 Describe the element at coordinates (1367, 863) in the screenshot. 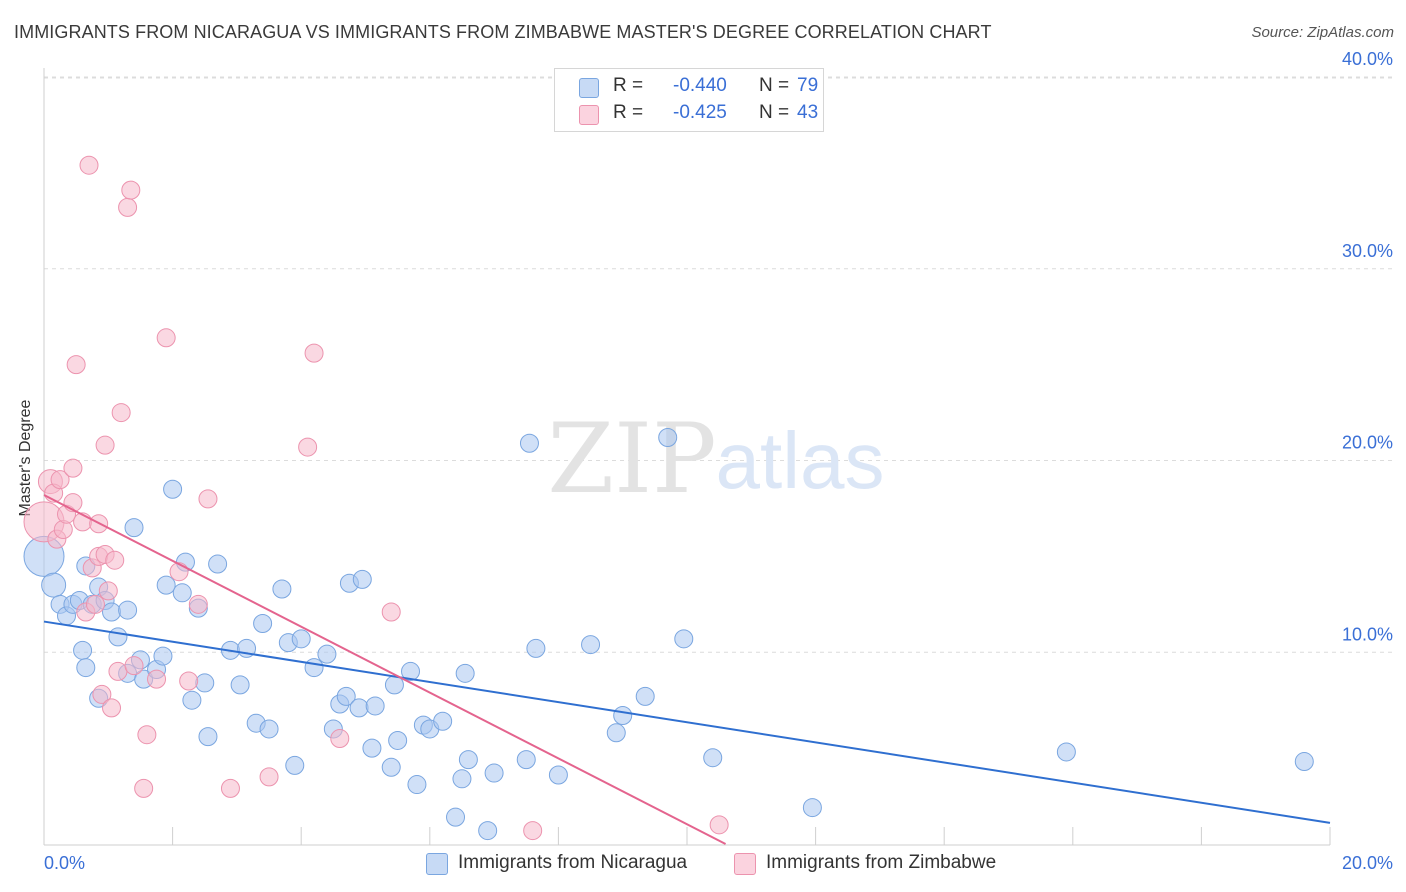

I see `x-tick-label: 20.0%` at that location.